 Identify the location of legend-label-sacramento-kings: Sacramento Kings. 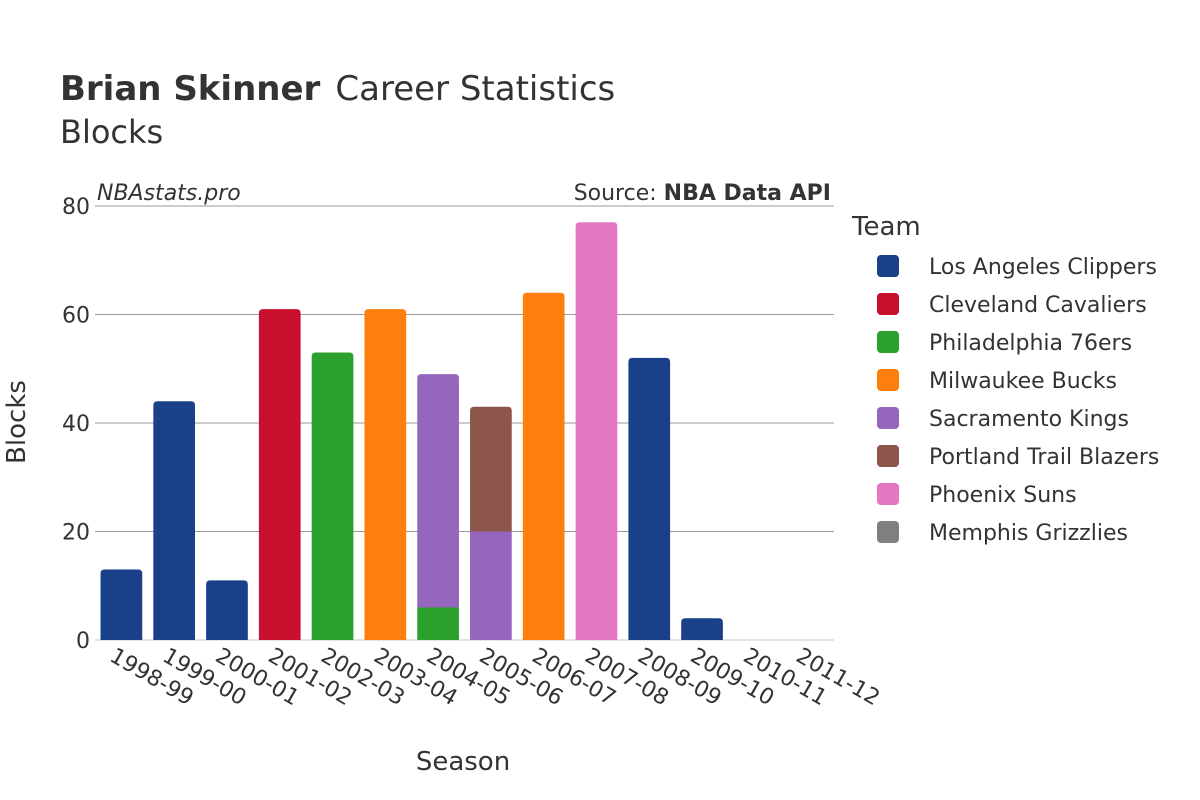
(1029, 419).